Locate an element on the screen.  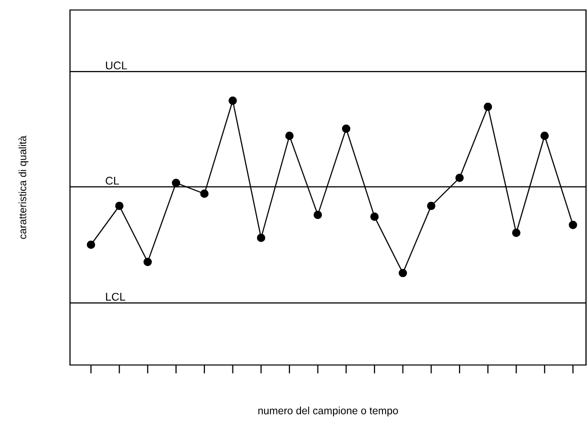
x-axis-title: numero del campione o tempo is located at coordinates (328, 411).